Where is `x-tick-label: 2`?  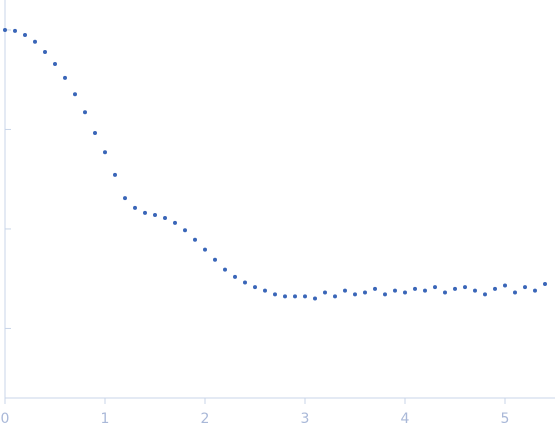 x-tick-label: 2 is located at coordinates (205, 419).